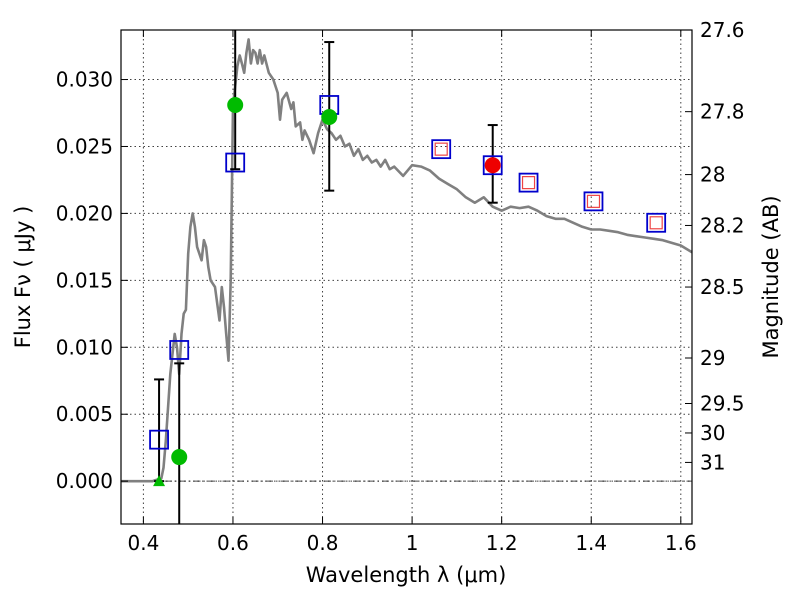 The image size is (800, 600). What do you see at coordinates (722, 287) in the screenshot?
I see `right-tick-label: 28.5` at bounding box center [722, 287].